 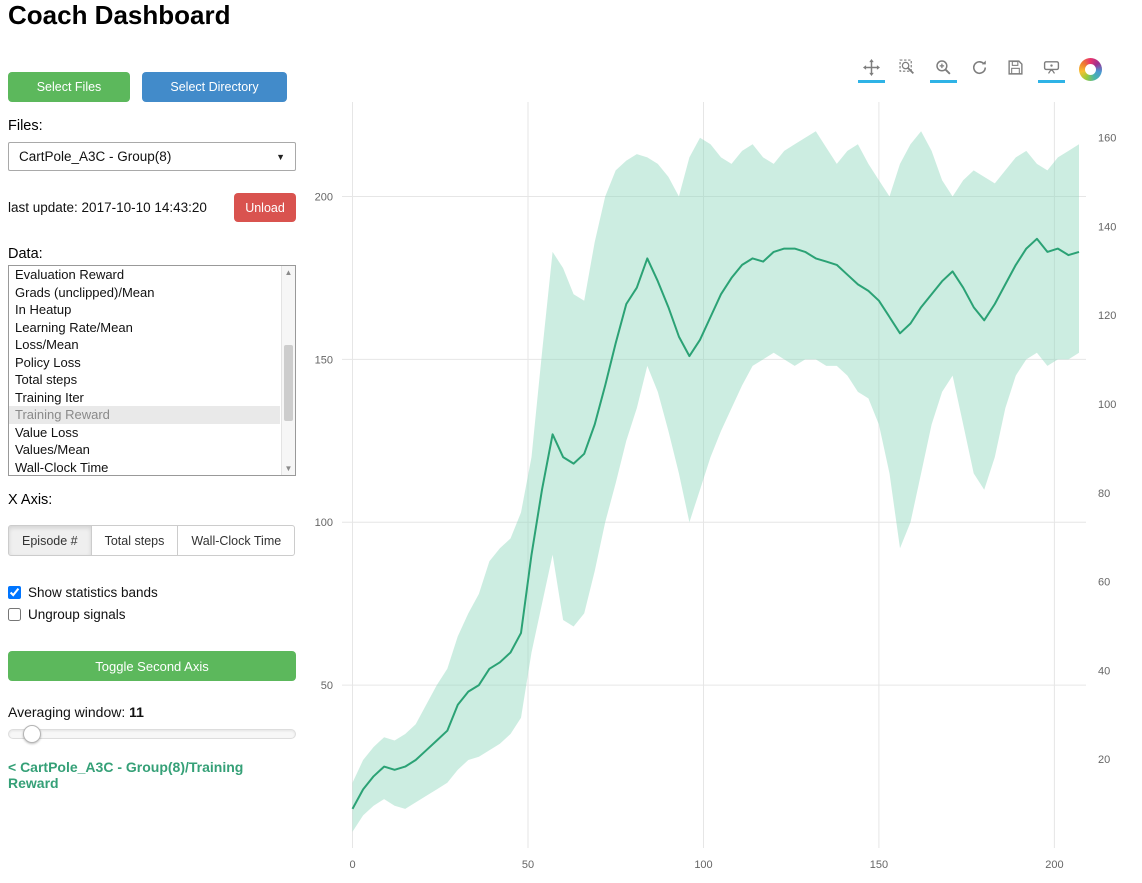 I want to click on data-list-item-in-heatup: In Heatup, so click(x=43, y=309).